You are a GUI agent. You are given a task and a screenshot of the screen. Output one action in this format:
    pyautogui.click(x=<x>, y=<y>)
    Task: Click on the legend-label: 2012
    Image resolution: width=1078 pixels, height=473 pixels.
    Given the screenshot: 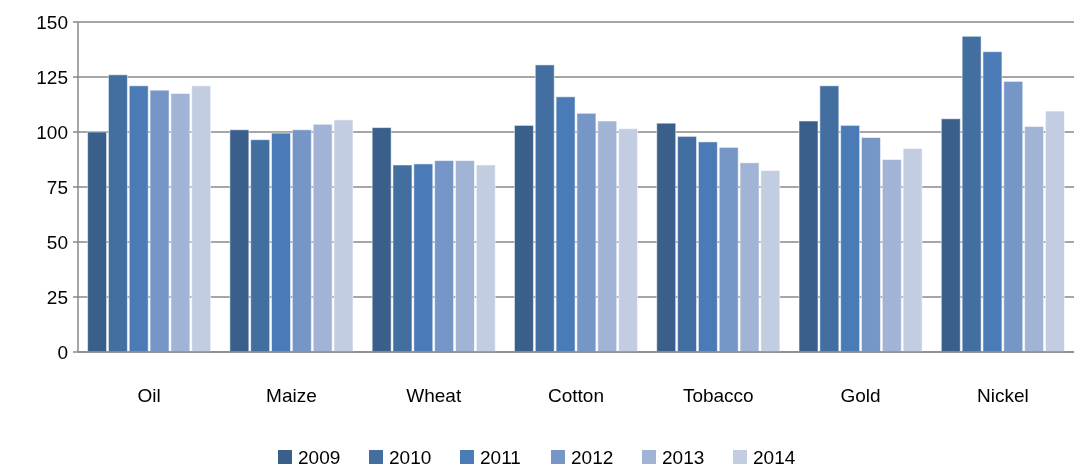 What is the action you would take?
    pyautogui.click(x=592, y=457)
    